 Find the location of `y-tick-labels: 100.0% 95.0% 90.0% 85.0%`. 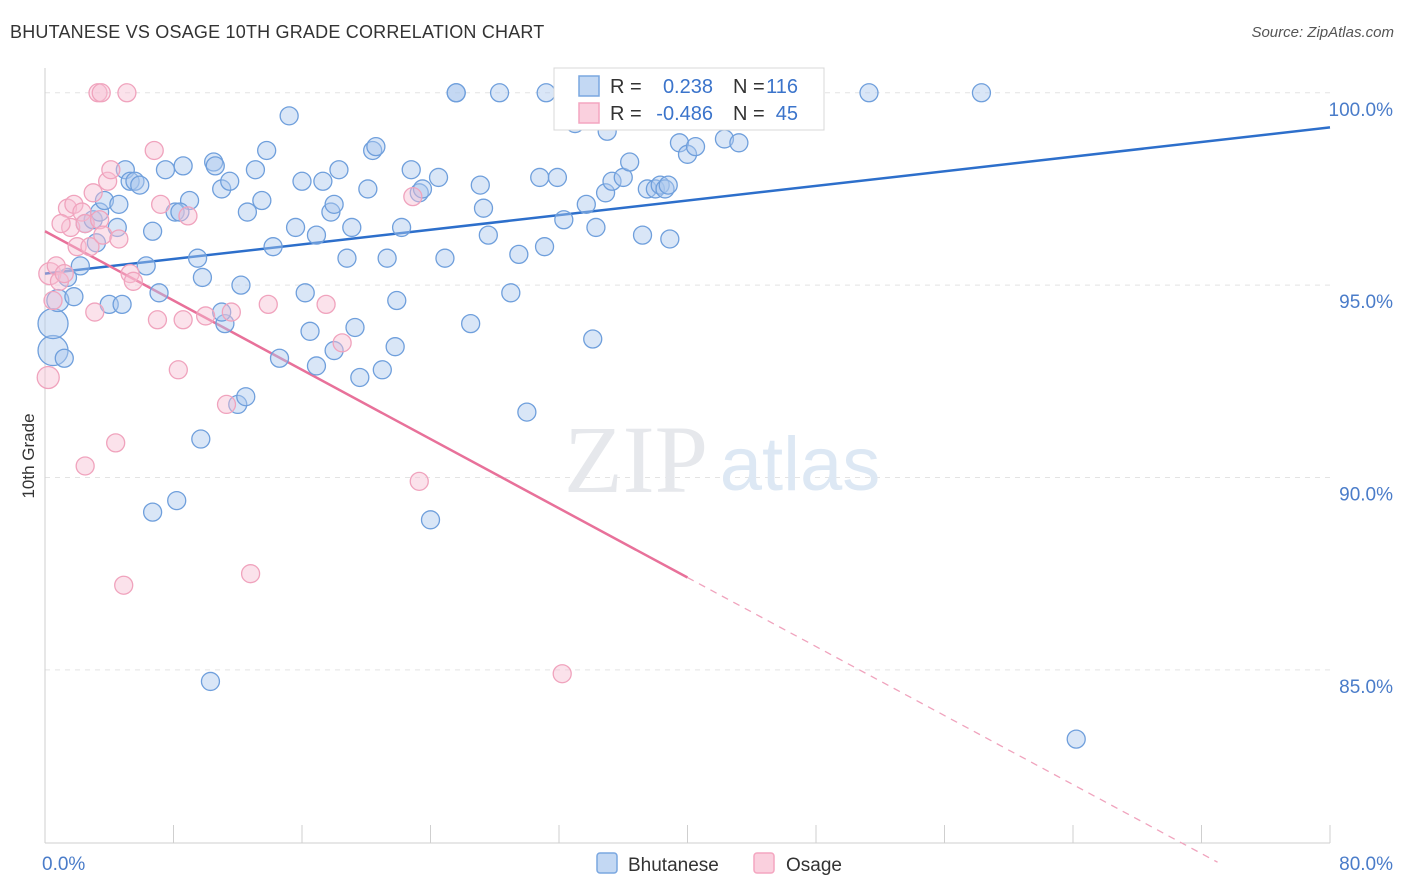

y-tick-labels: 100.0% 95.0% 90.0% 85.0% is located at coordinates (1361, 399).